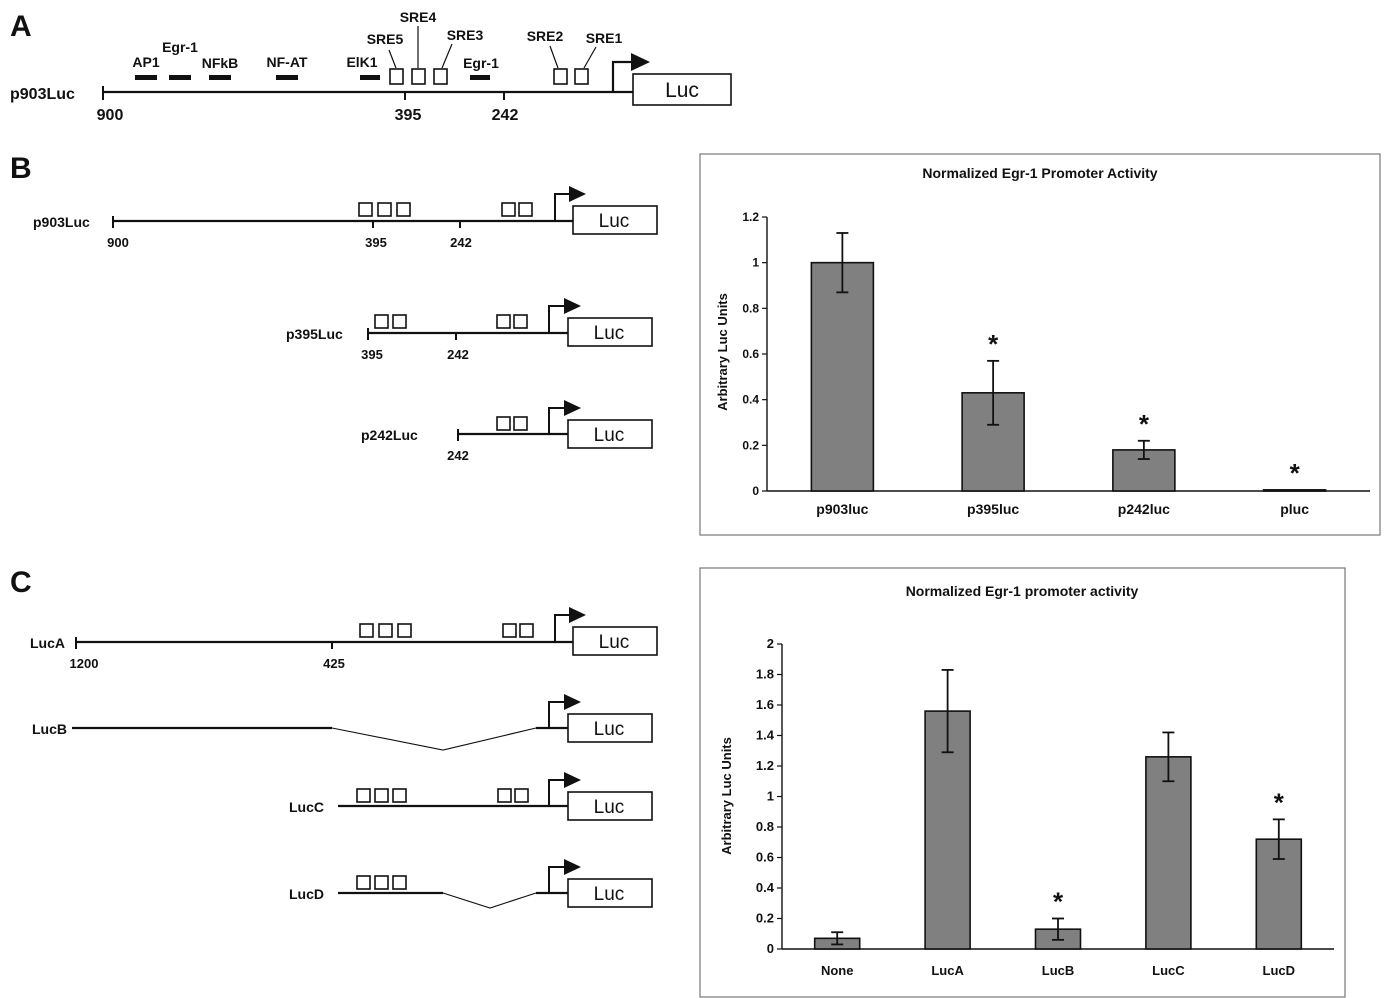 This screenshot has height=998, width=1386. I want to click on site-label-sre2: SRE2, so click(545, 36).